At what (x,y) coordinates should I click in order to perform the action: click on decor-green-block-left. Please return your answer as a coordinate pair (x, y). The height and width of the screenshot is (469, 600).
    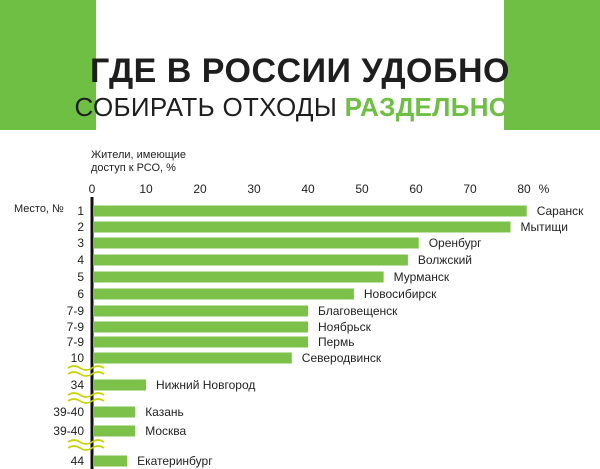
    Looking at the image, I should click on (48, 65).